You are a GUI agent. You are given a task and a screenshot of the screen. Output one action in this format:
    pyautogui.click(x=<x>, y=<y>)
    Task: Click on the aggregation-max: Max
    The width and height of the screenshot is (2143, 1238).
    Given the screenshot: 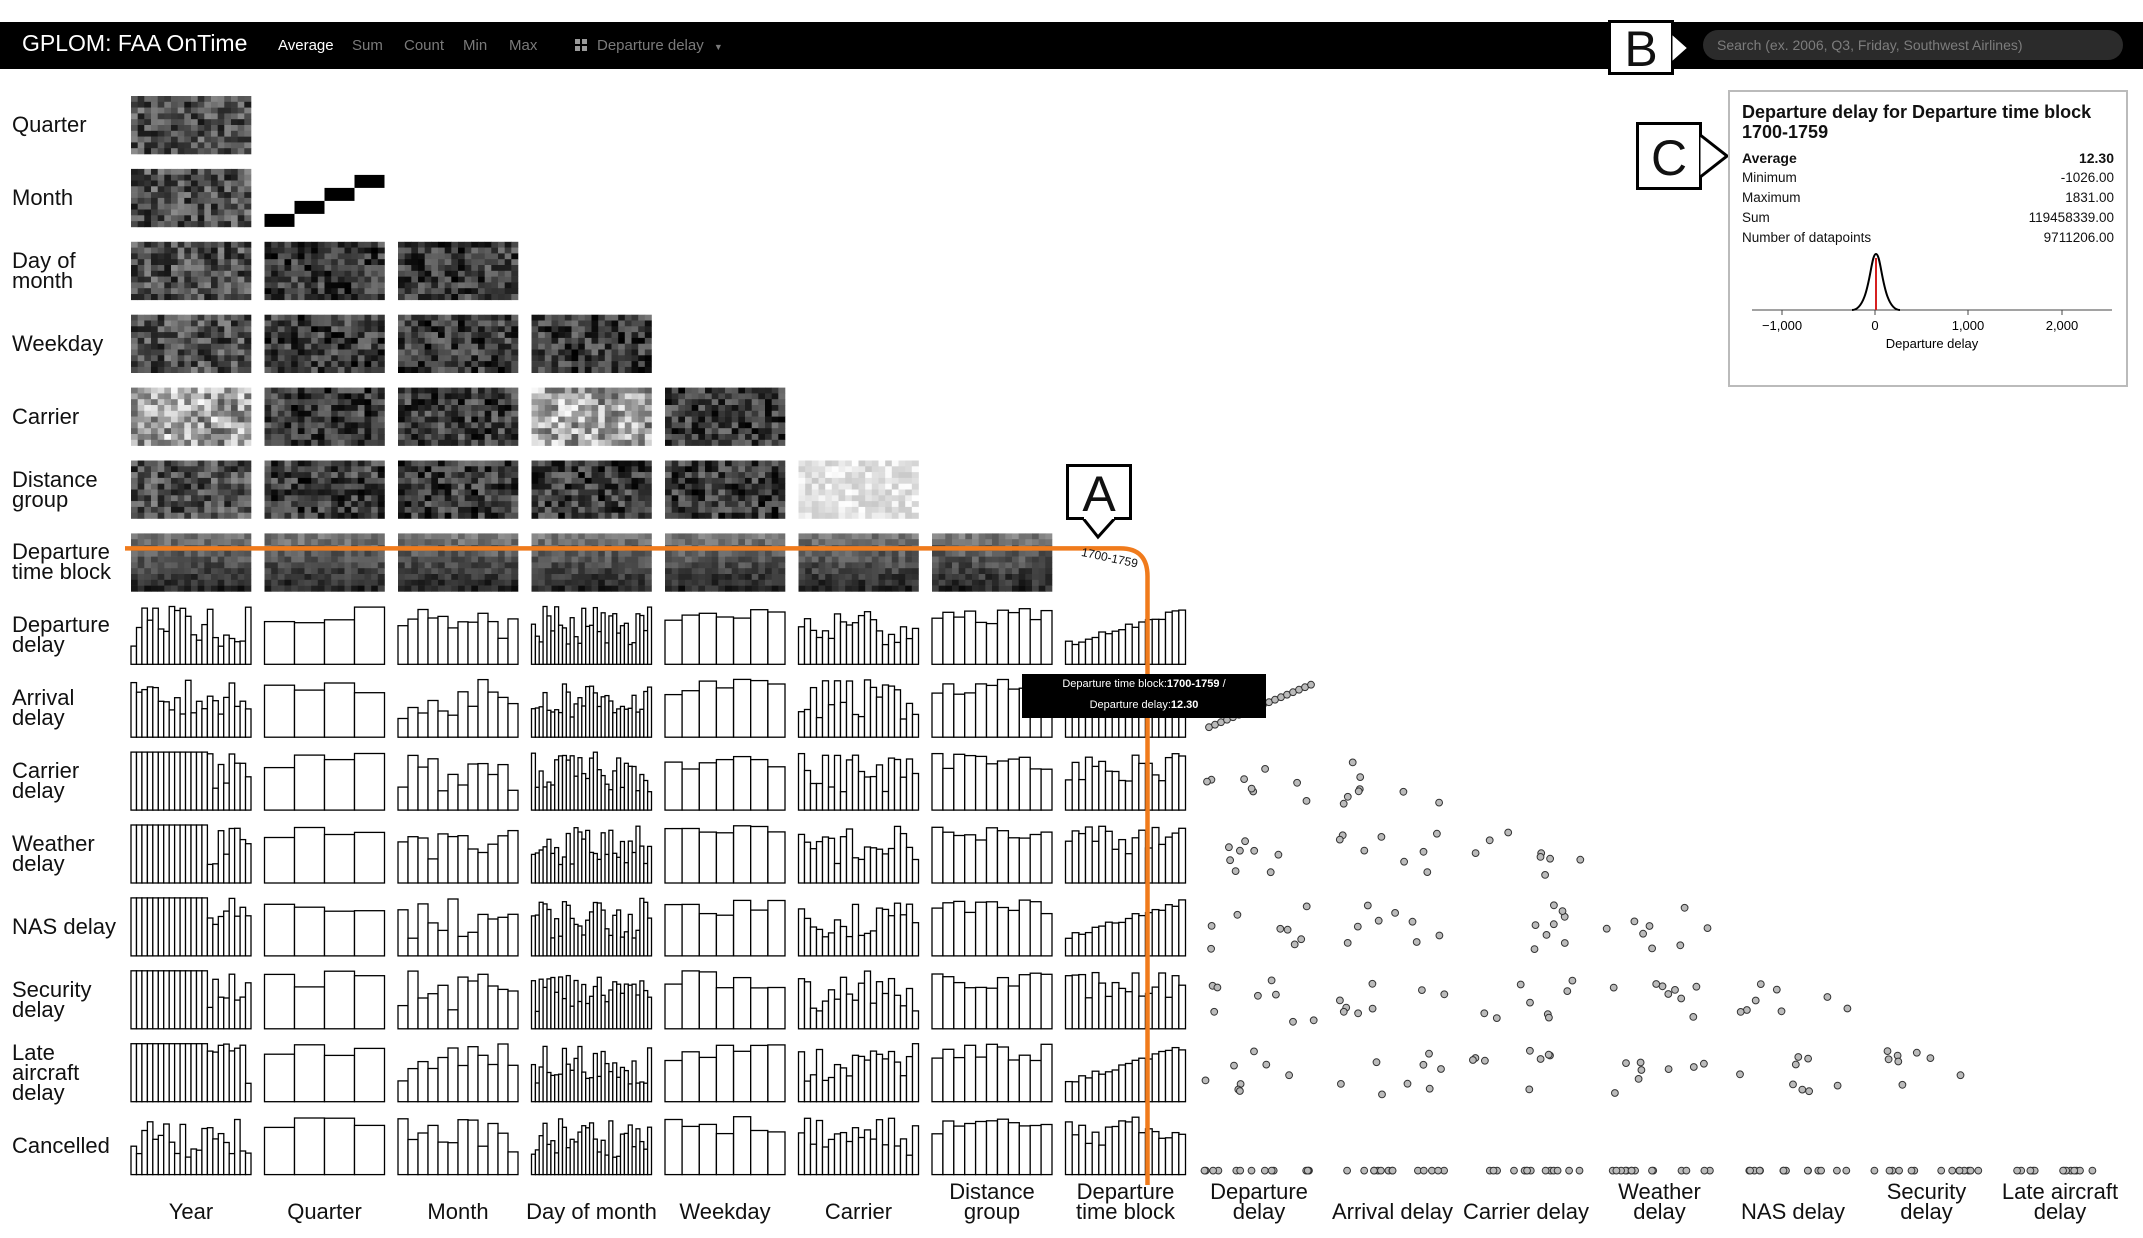 What is the action you would take?
    pyautogui.click(x=523, y=45)
    